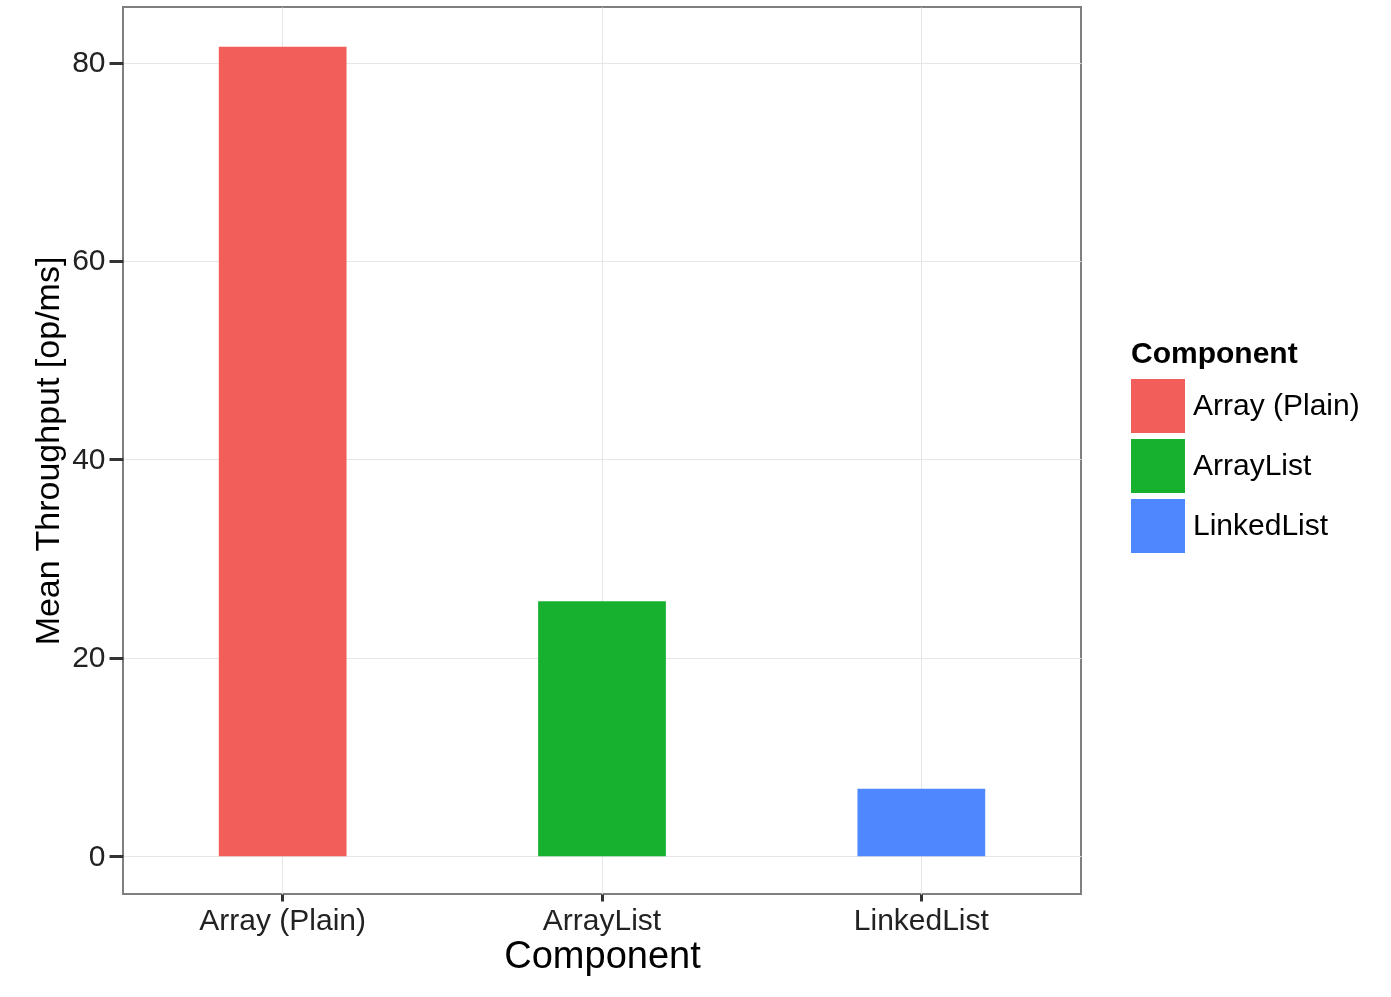  What do you see at coordinates (921, 919) in the screenshot?
I see `x-tick-label: LinkedList` at bounding box center [921, 919].